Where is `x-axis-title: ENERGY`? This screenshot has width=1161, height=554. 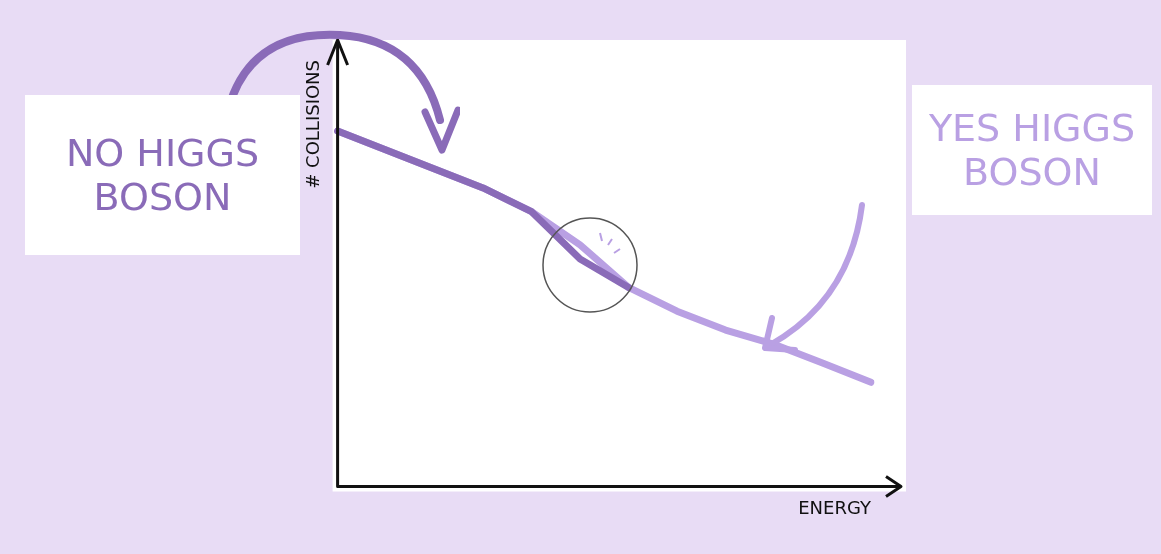
x-axis-title: ENERGY is located at coordinates (835, 507).